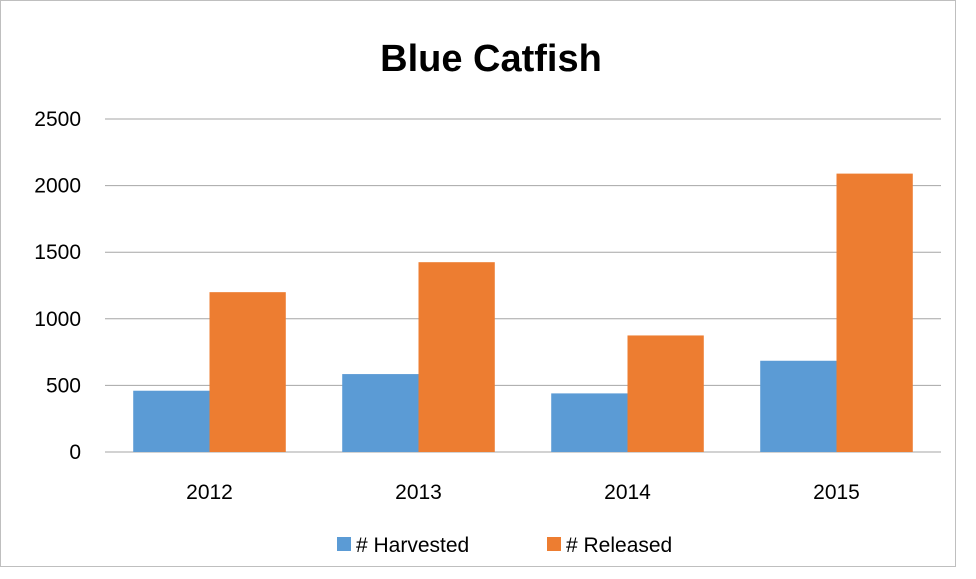 This screenshot has height=579, width=976. I want to click on bar-released-2012, so click(248, 372).